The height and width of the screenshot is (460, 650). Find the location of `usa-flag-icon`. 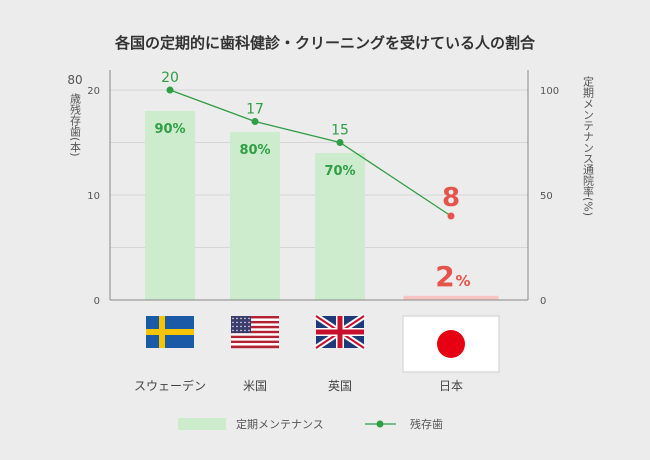

usa-flag-icon is located at coordinates (255, 332).